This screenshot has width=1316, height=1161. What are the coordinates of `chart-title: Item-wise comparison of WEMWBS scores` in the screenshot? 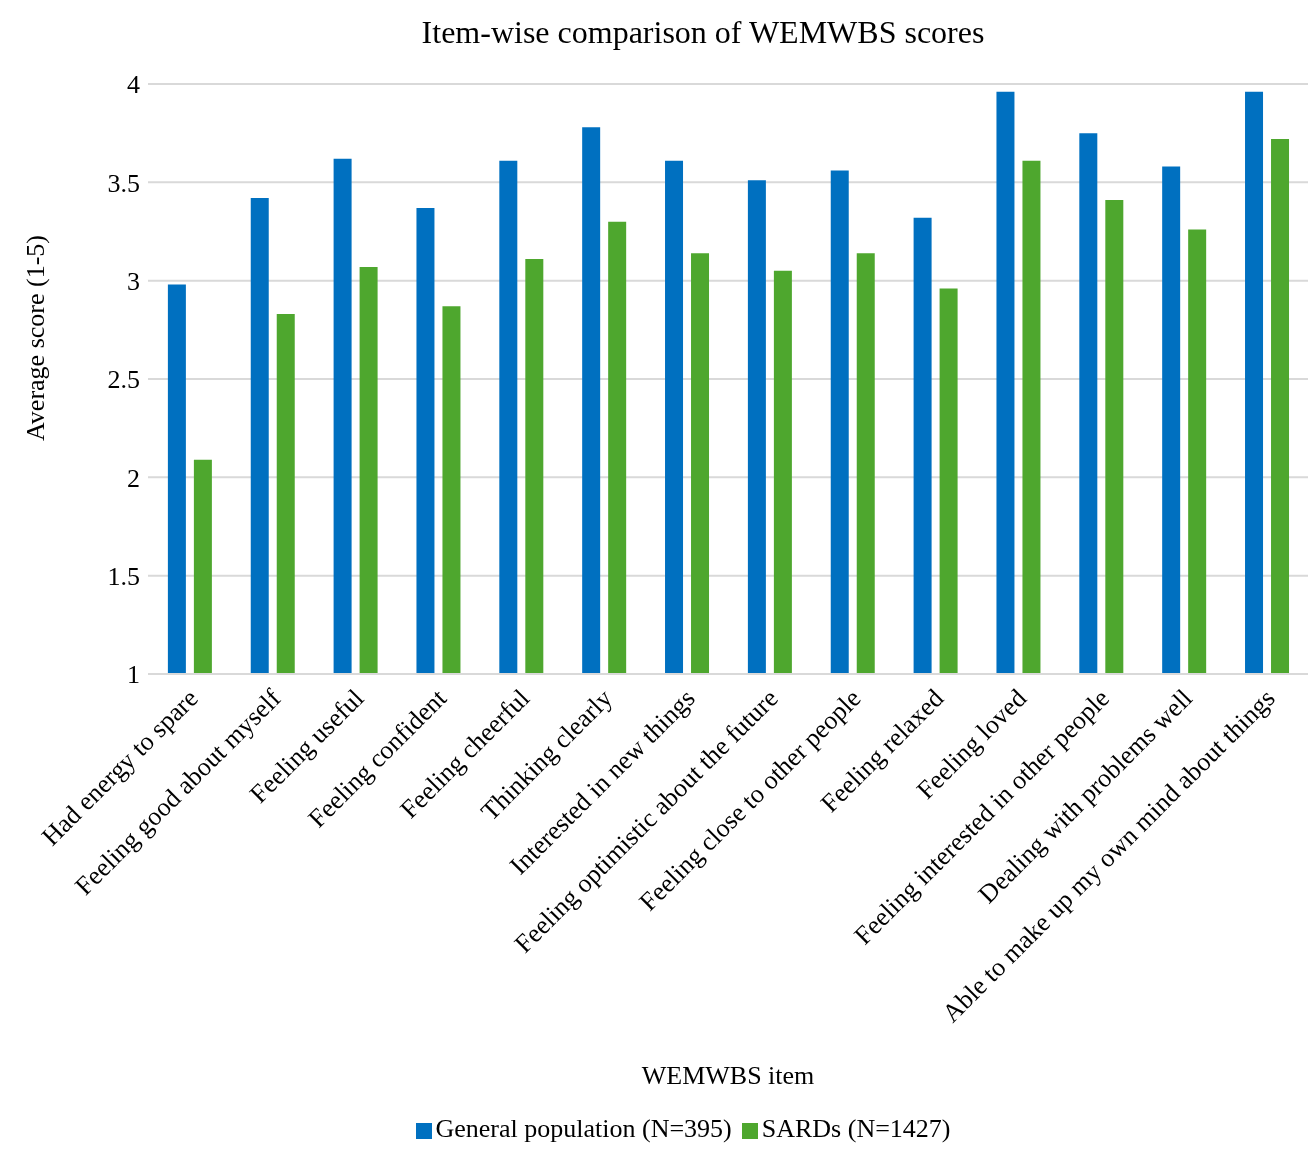 It's located at (703, 32).